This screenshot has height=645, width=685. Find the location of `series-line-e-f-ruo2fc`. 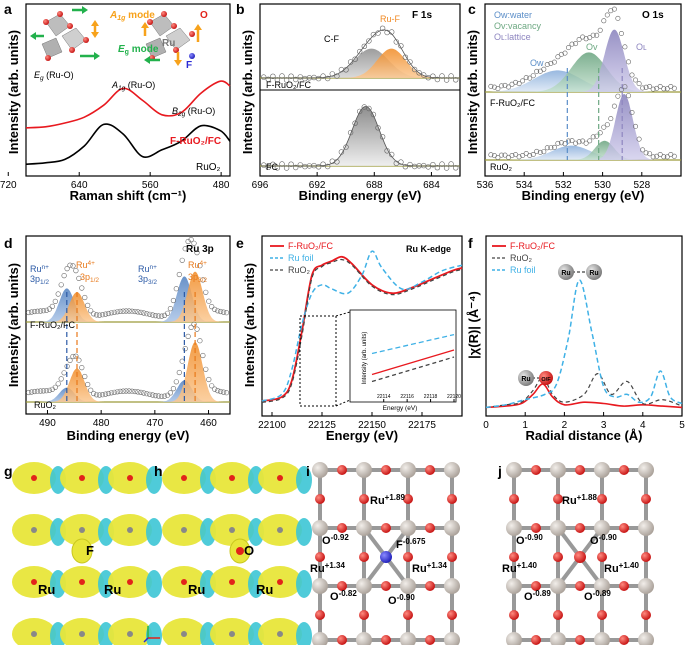

series-line-e-f-ruo2fc is located at coordinates (362, 328).